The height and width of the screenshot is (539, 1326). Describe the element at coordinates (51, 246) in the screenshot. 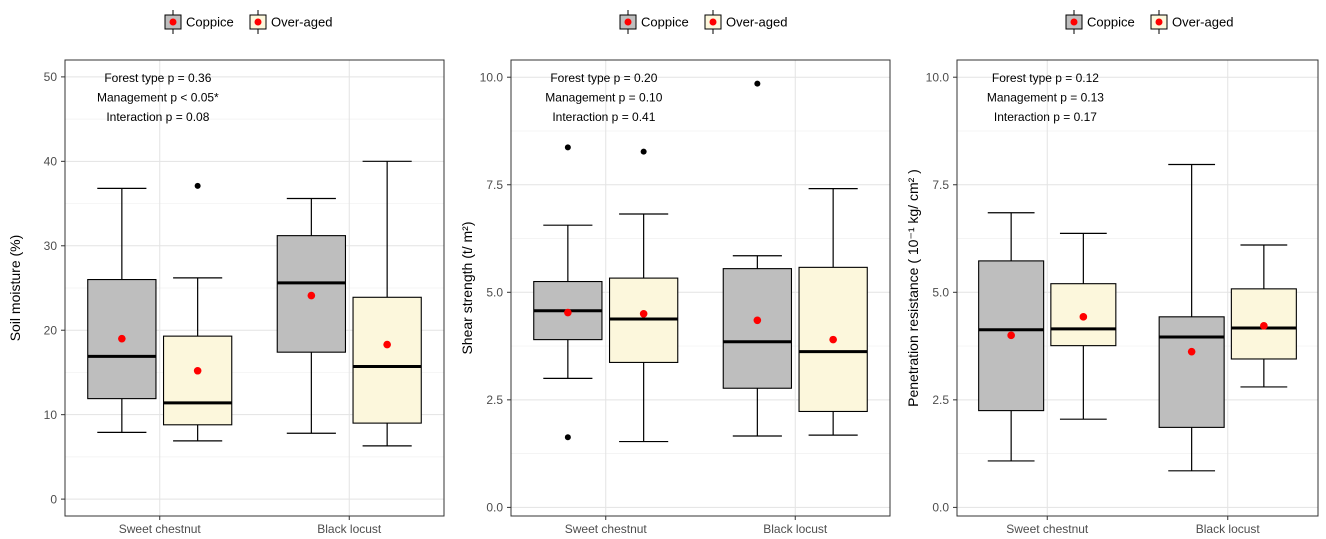

I see `y-tick-label: 30` at that location.